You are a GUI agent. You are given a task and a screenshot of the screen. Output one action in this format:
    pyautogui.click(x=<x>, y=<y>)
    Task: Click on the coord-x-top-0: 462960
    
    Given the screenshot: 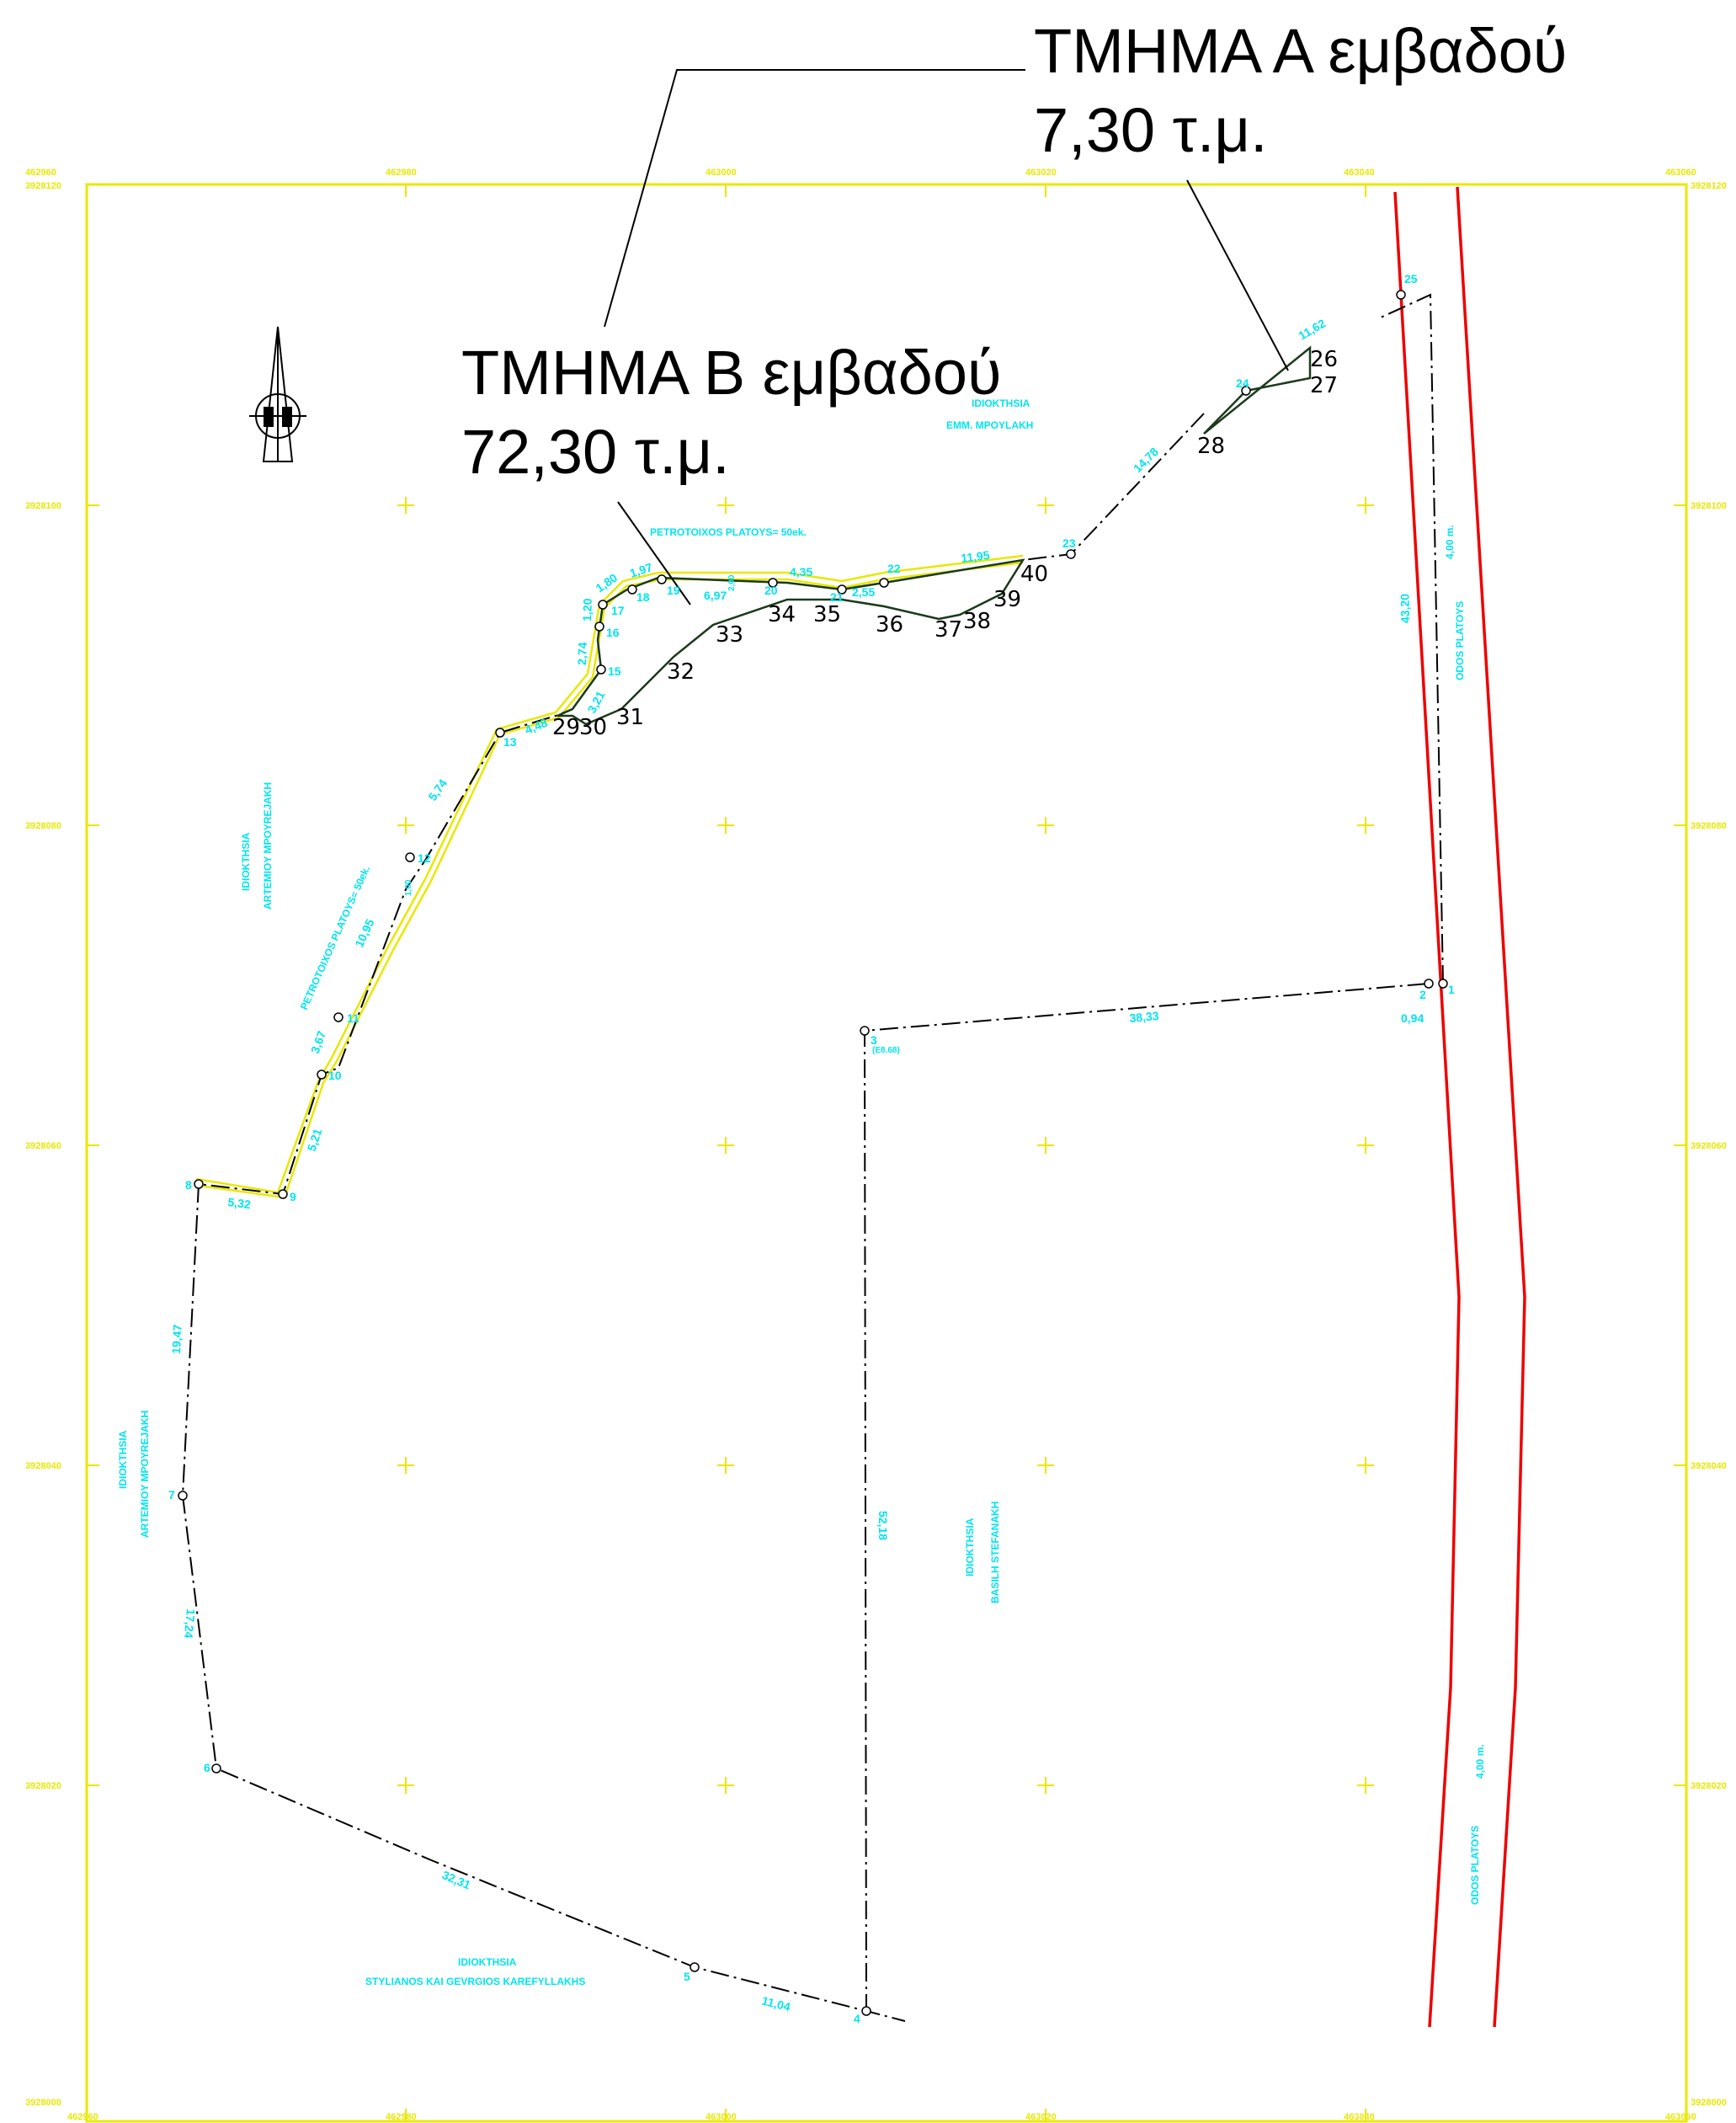 What is the action you would take?
    pyautogui.click(x=40, y=173)
    